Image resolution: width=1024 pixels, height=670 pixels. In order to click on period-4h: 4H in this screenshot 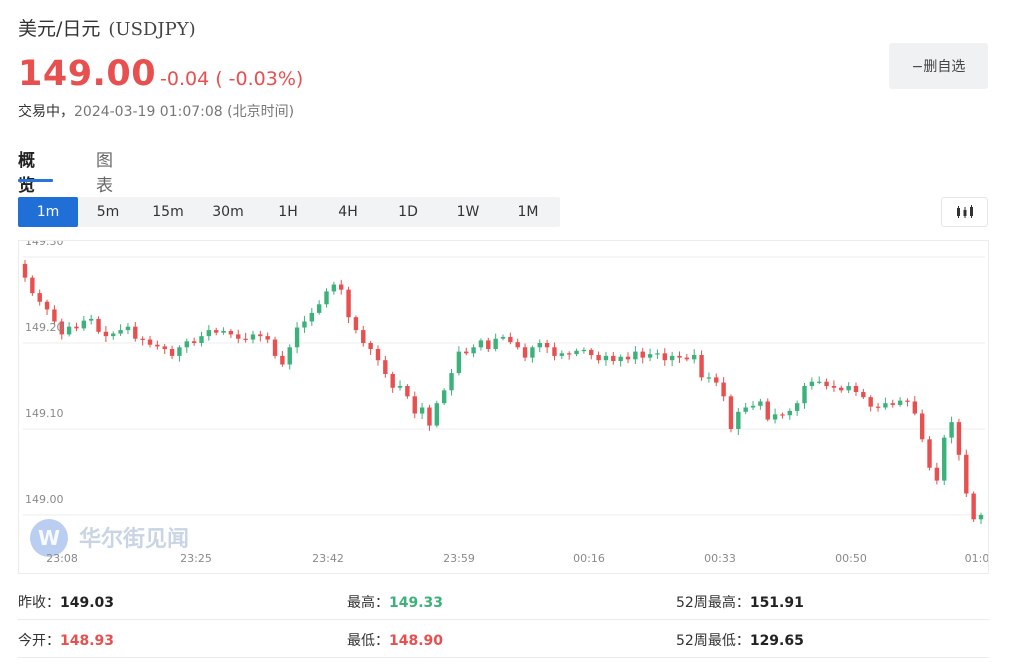, I will do `click(348, 212)`.